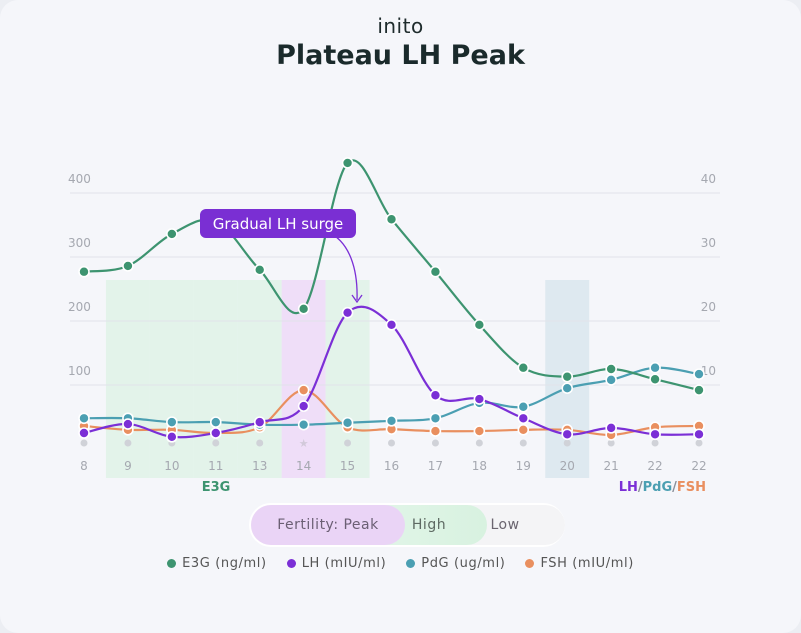 This screenshot has width=801, height=633. I want to click on brand-logo: inito, so click(400, 26).